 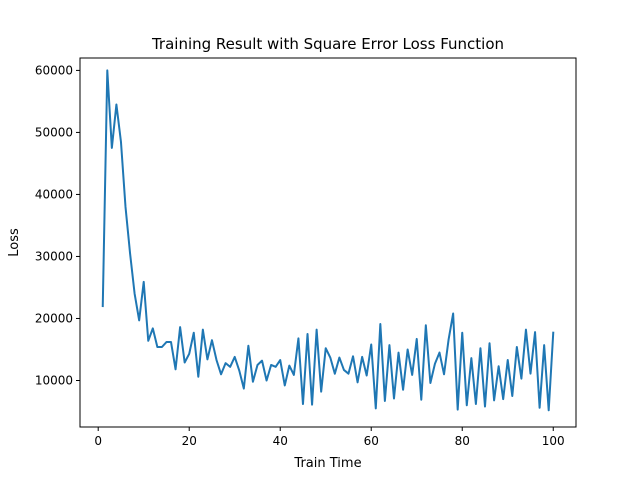 I want to click on x-tick-label: 20, so click(x=189, y=441).